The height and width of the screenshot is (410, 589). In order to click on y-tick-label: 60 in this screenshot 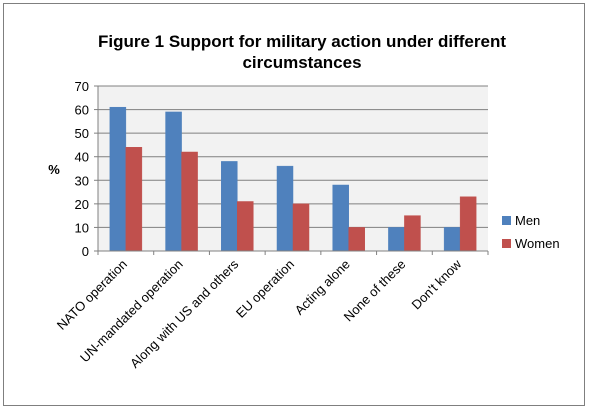, I will do `click(82, 110)`.